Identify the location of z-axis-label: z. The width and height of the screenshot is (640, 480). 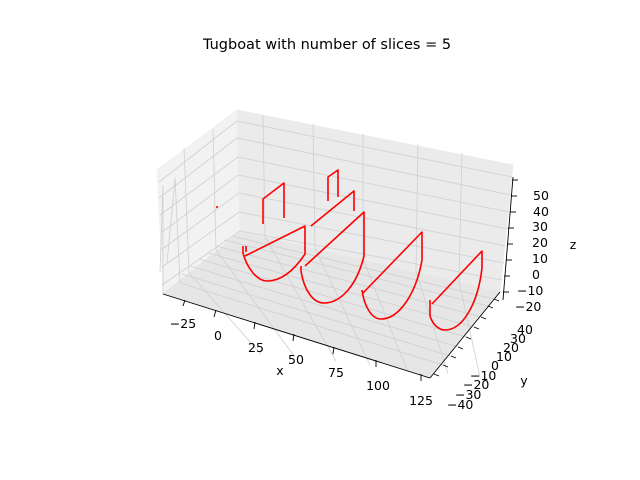
(573, 244).